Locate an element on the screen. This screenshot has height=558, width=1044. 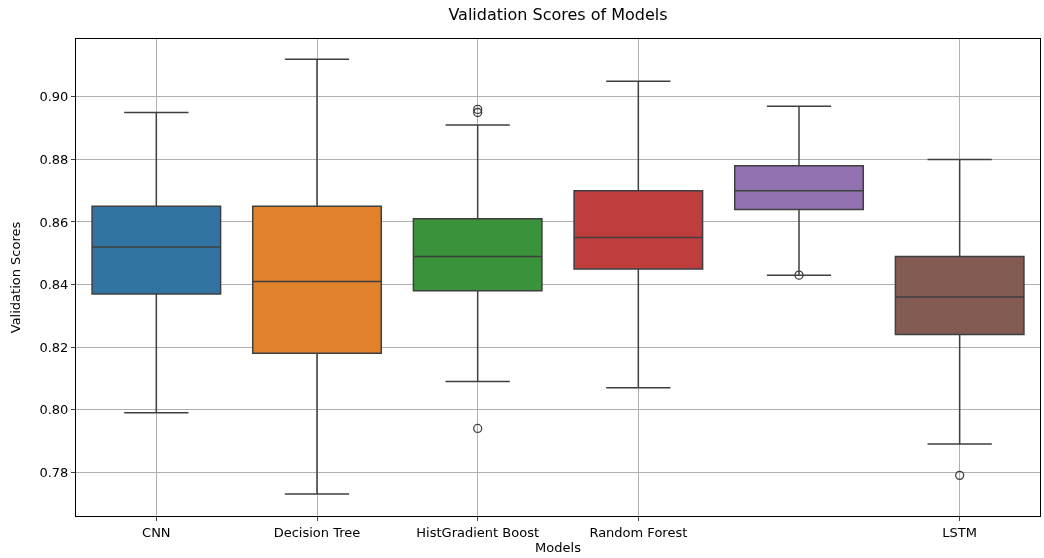
y-tick-label: 0.86 is located at coordinates (54, 222).